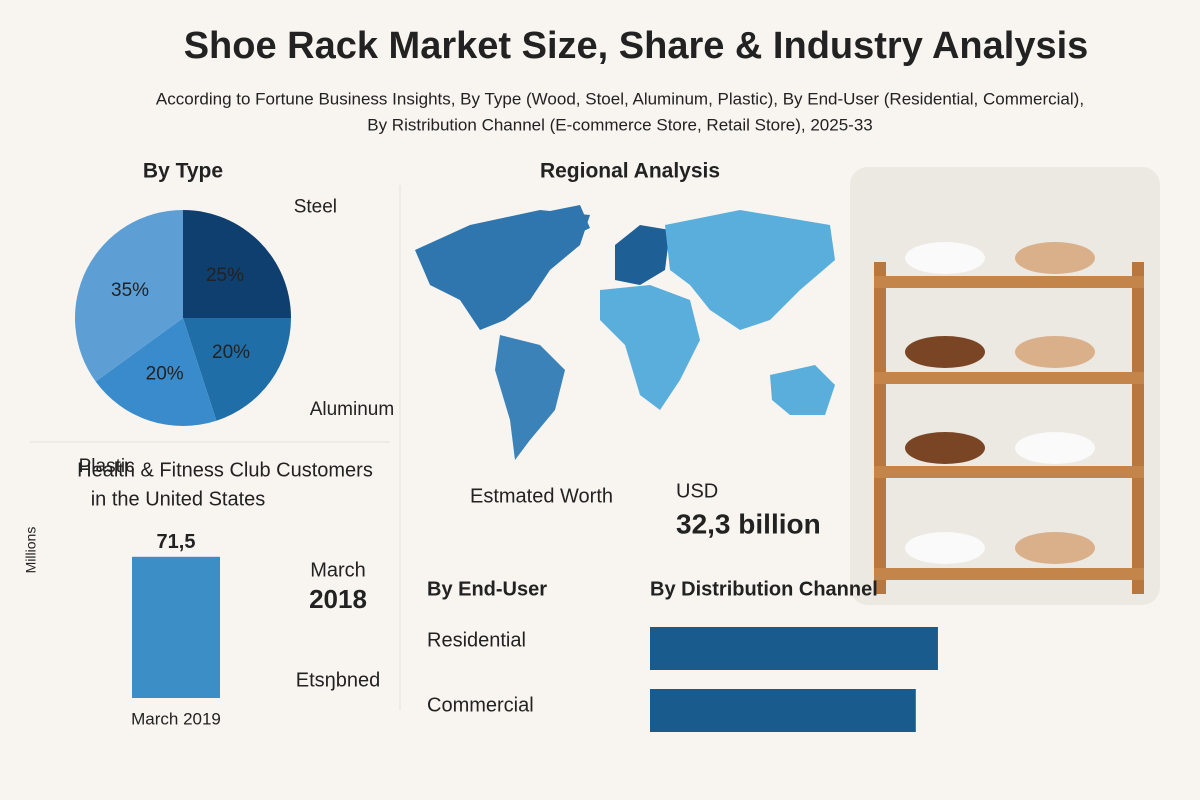 The height and width of the screenshot is (800, 1200). Describe the element at coordinates (530, 397) in the screenshot. I see `south-america` at that location.